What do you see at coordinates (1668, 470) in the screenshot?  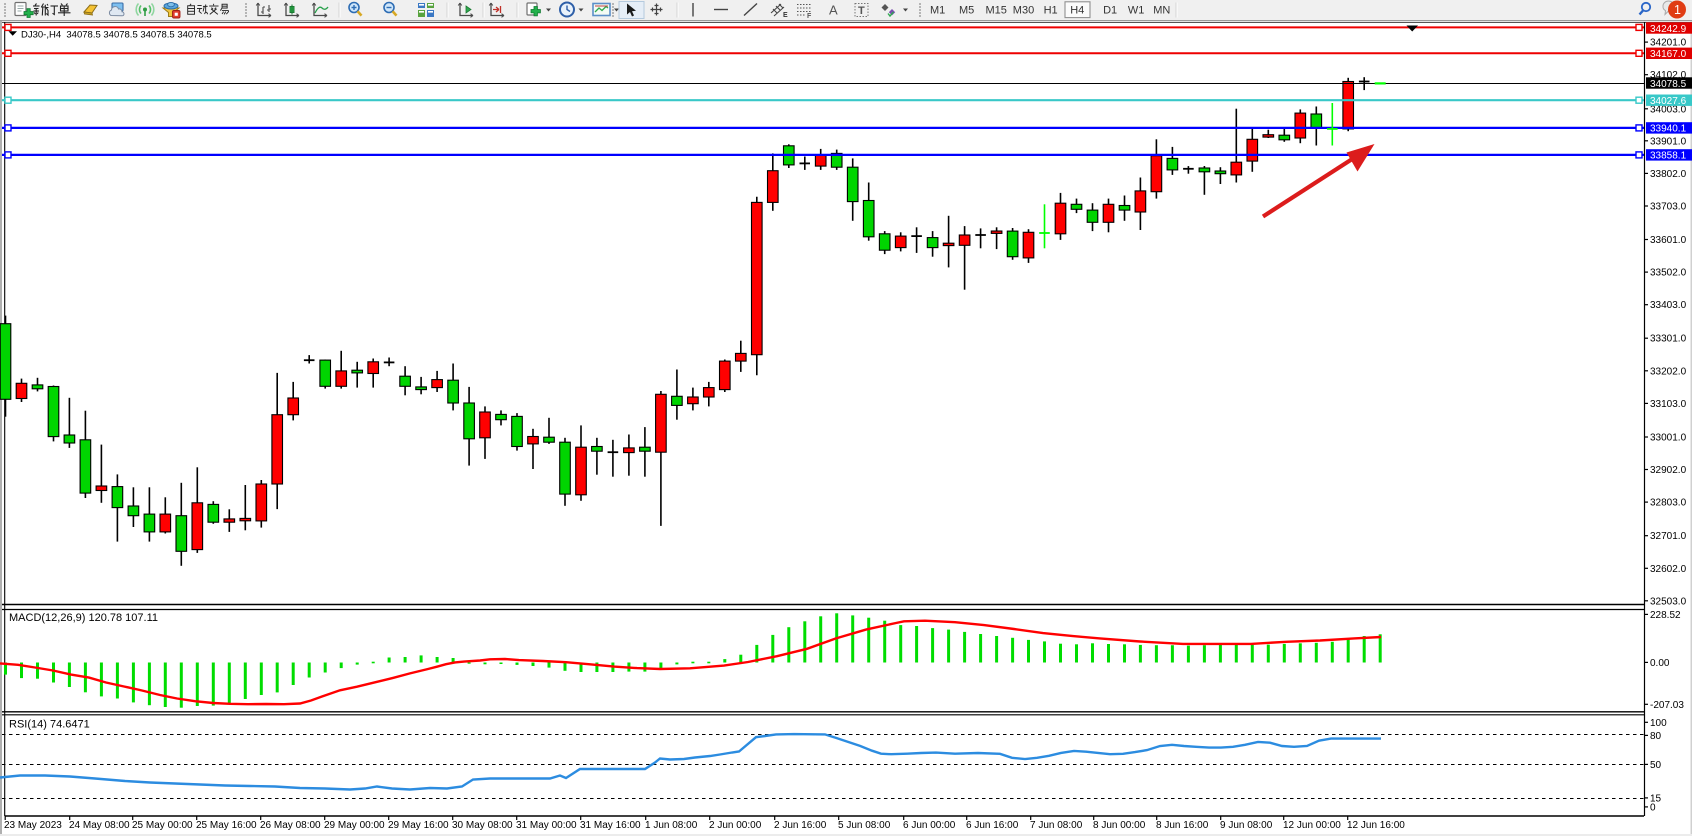 I see `svg-text: 32902.0` at bounding box center [1668, 470].